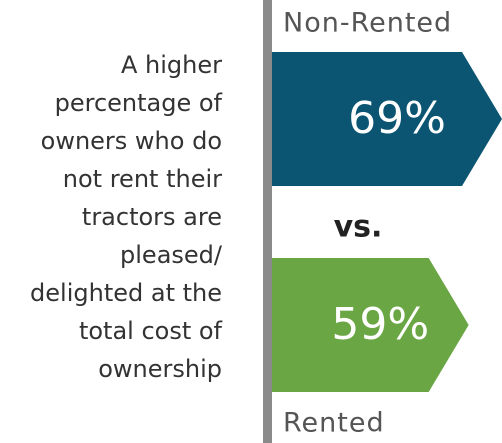  I want to click on annotation-line: owners who do, so click(131, 141).